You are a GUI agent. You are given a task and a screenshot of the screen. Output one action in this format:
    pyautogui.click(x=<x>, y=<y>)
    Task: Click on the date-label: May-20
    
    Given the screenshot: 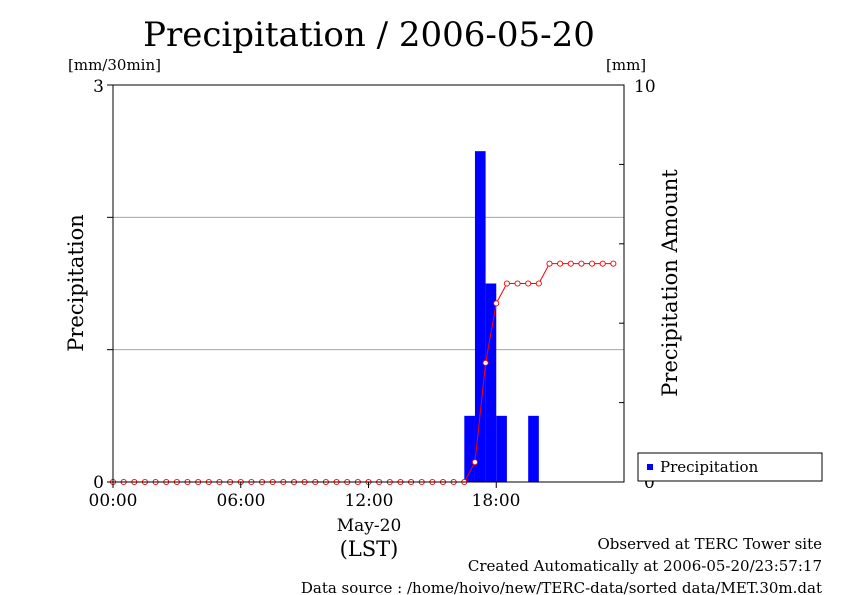 What is the action you would take?
    pyautogui.click(x=369, y=526)
    